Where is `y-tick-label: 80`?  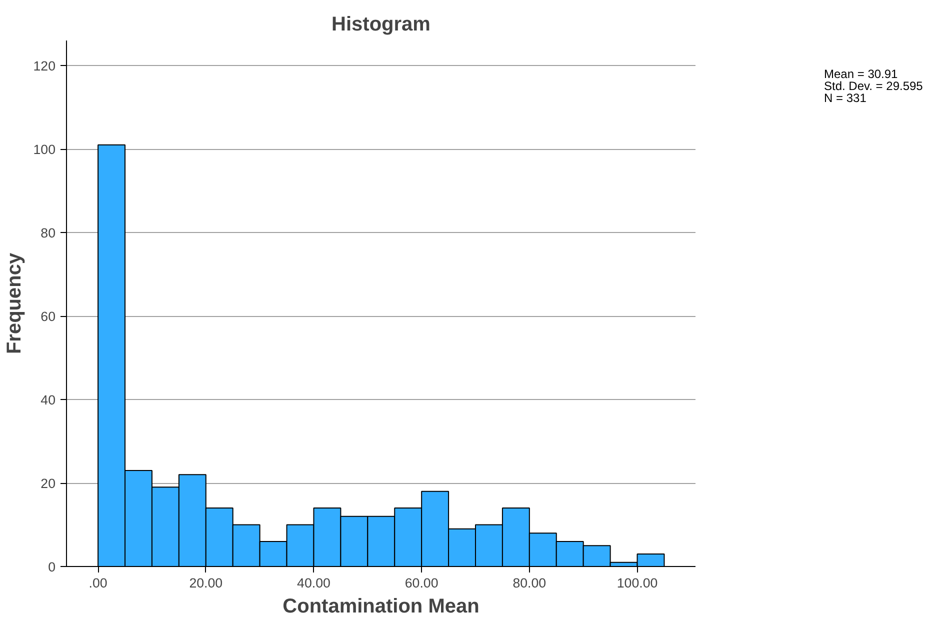 y-tick-label: 80 is located at coordinates (48, 233).